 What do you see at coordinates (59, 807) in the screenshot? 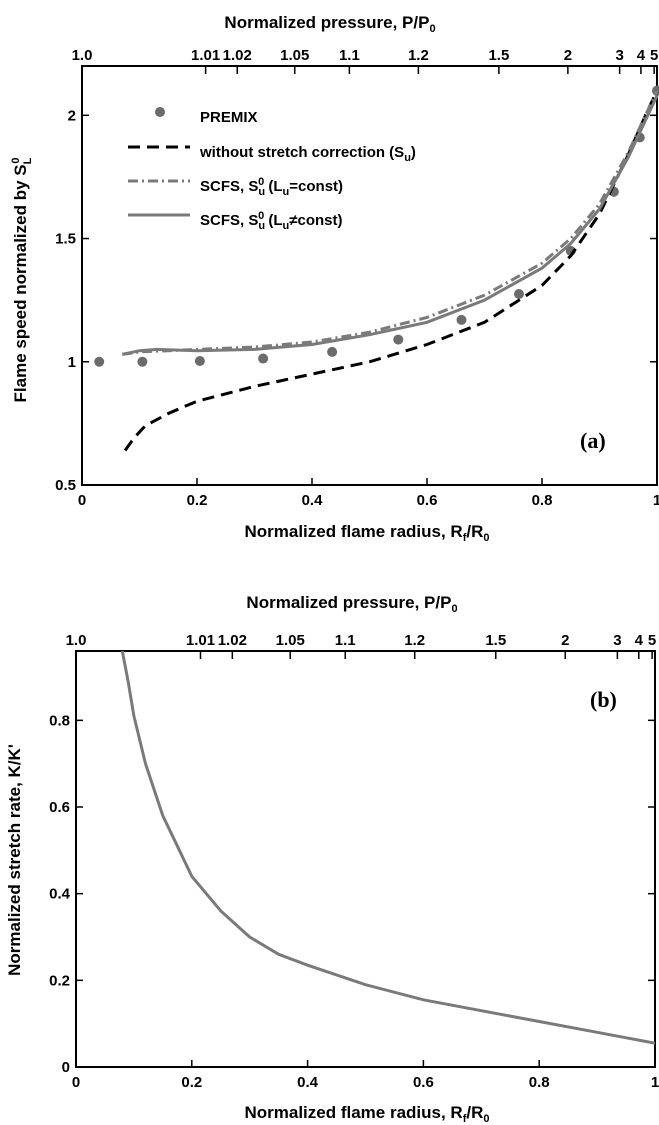
I see `y-tick-label: 0.6` at bounding box center [59, 807].